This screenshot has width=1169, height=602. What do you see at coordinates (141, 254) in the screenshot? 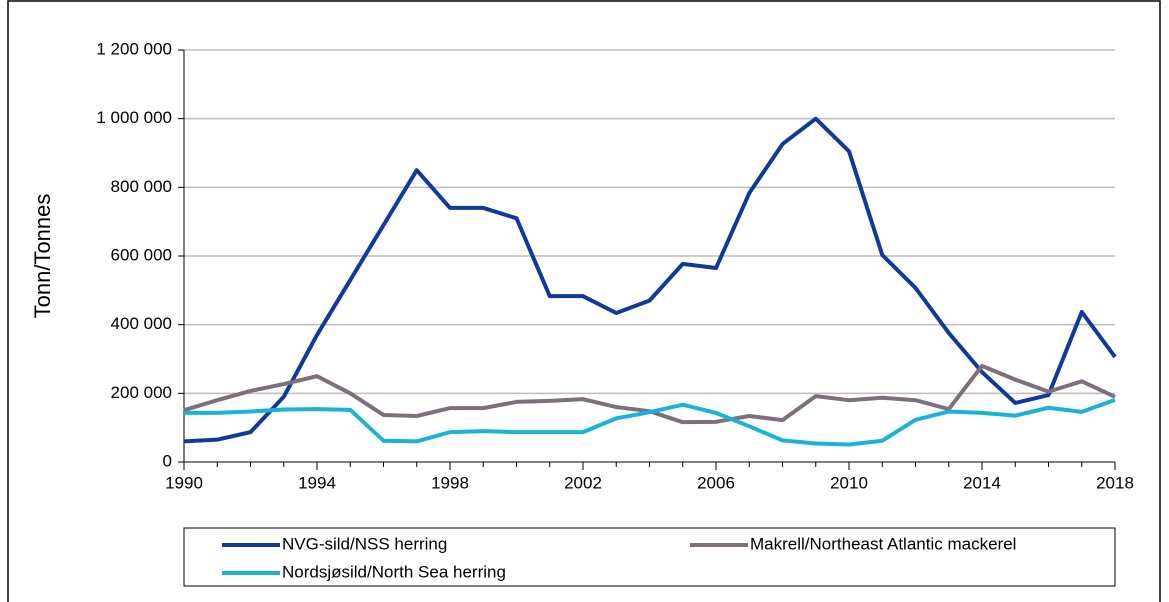
I see `y-tick-label: 600 000` at bounding box center [141, 254].